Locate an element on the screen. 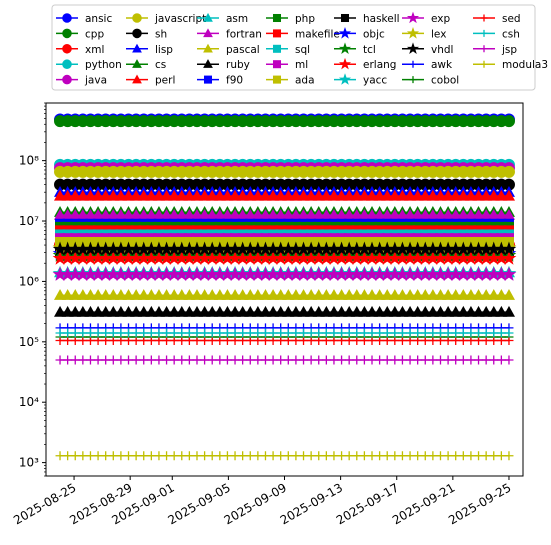 This screenshot has height=545, width=551. y-tick-label: 10⁴ is located at coordinates (29, 402).